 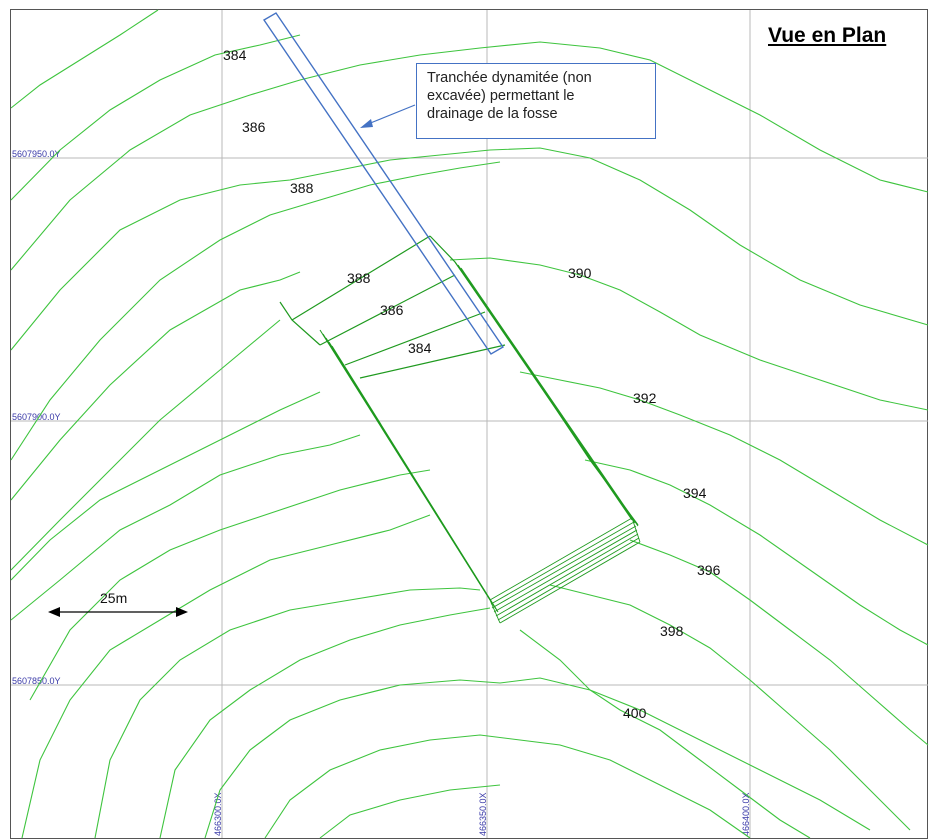 I want to click on contour-label-388-mid: 388, so click(x=359, y=278).